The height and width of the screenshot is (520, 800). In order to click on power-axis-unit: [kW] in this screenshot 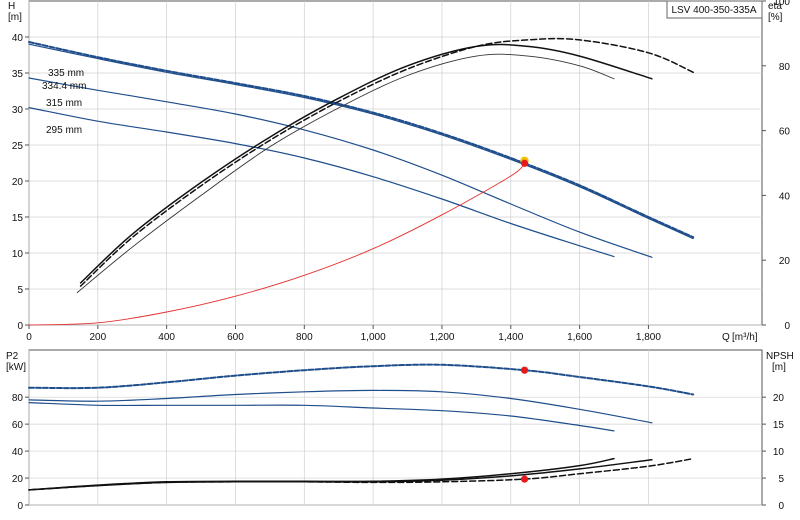, I will do `click(16, 367)`.